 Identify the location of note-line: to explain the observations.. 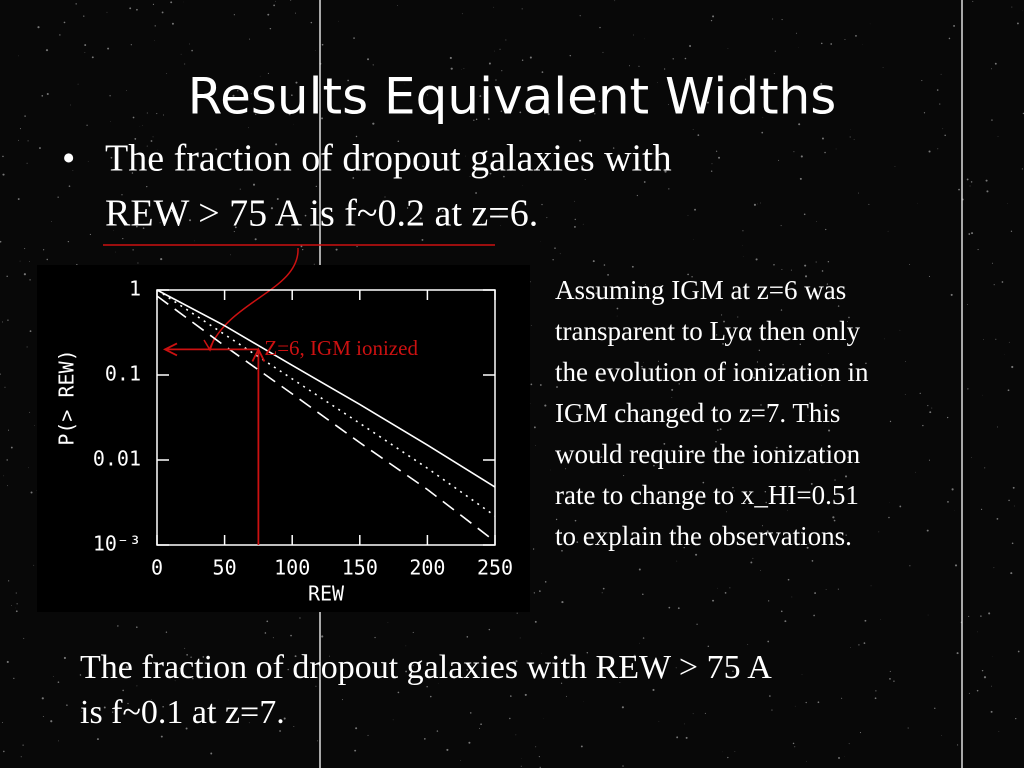
(703, 536).